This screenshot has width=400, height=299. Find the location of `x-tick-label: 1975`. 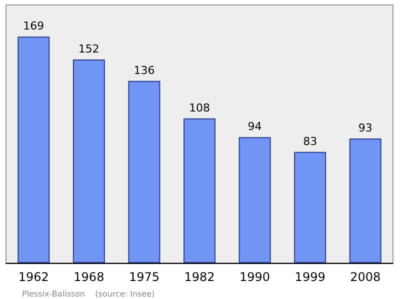

x-tick-label: 1975 is located at coordinates (144, 277).